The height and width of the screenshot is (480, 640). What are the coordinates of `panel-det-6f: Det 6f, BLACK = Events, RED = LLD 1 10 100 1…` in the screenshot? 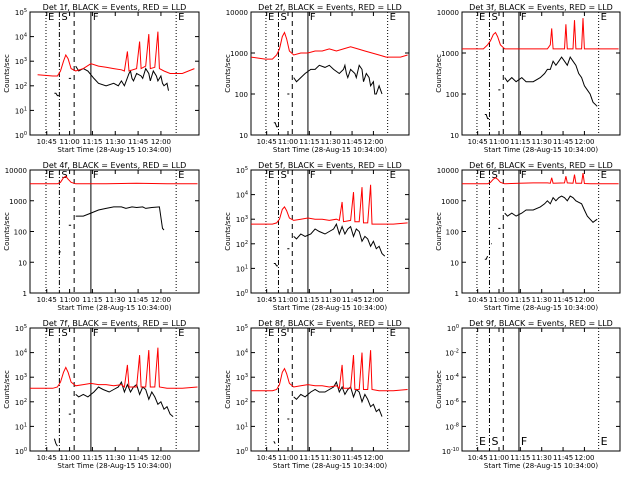 It's located at (528, 236).